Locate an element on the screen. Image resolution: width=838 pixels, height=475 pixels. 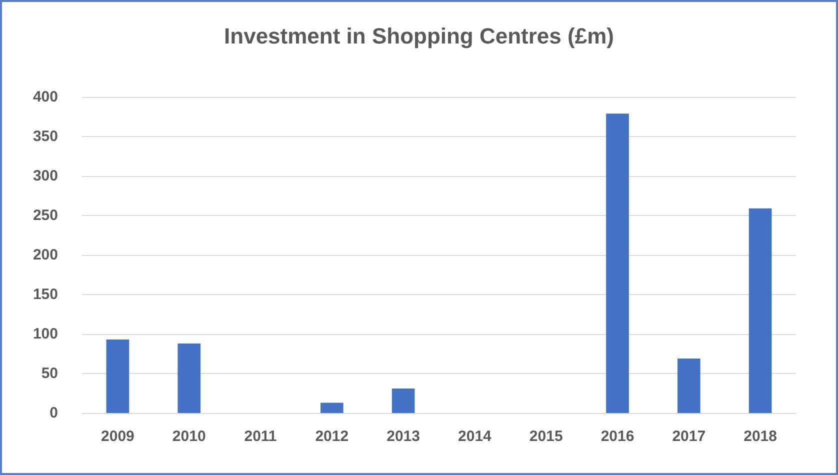
y-tick-label: 0 is located at coordinates (54, 413).